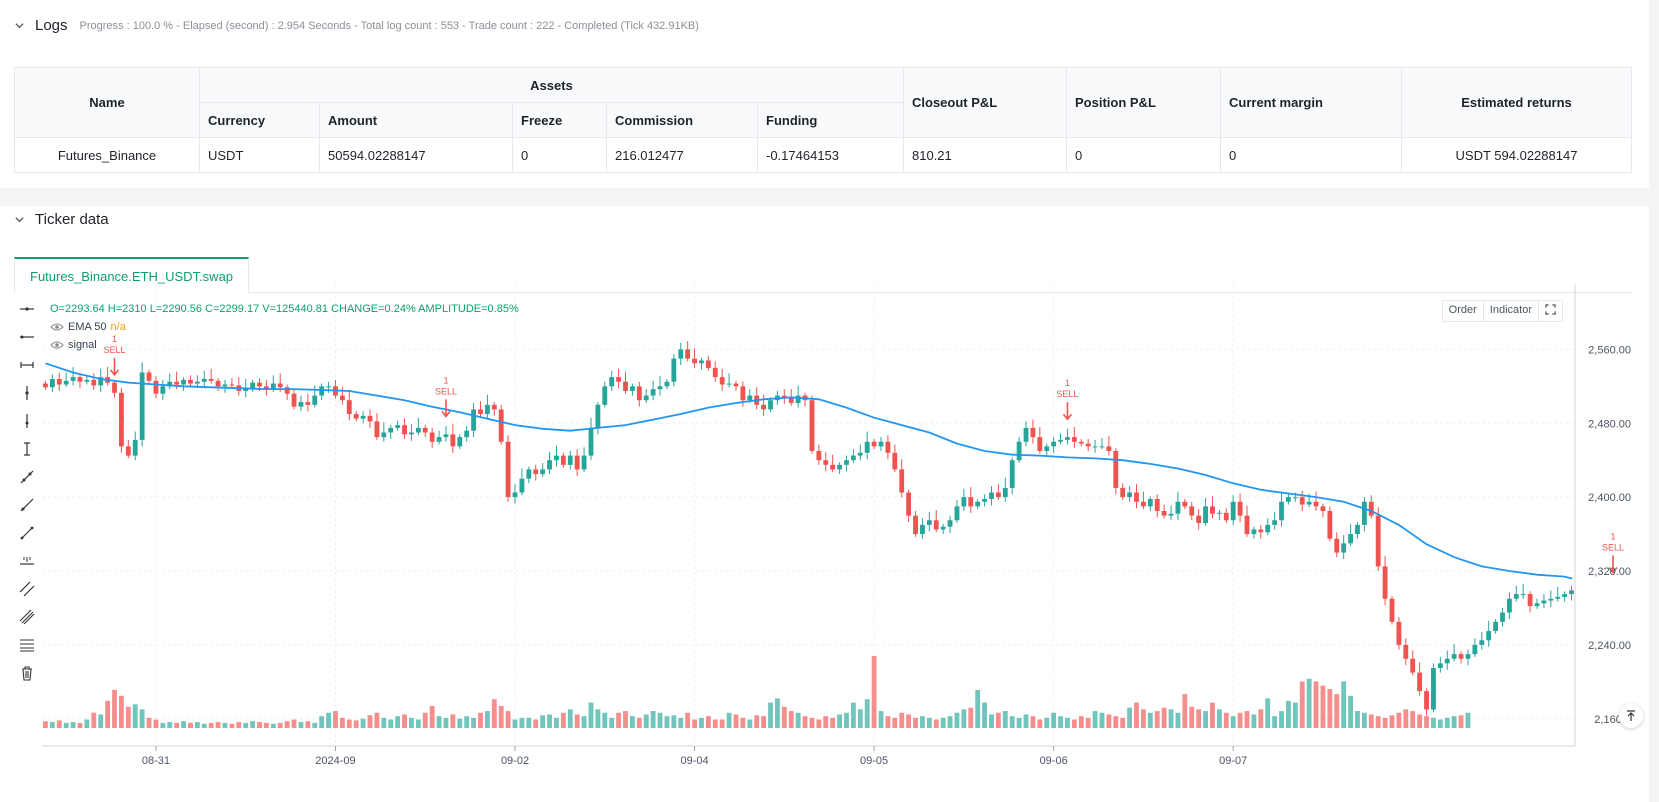 This screenshot has height=802, width=1659. Describe the element at coordinates (823, 275) in the screenshot. I see `symbol-tabs: Futures_Binance.ETH_USDT.swap` at that location.